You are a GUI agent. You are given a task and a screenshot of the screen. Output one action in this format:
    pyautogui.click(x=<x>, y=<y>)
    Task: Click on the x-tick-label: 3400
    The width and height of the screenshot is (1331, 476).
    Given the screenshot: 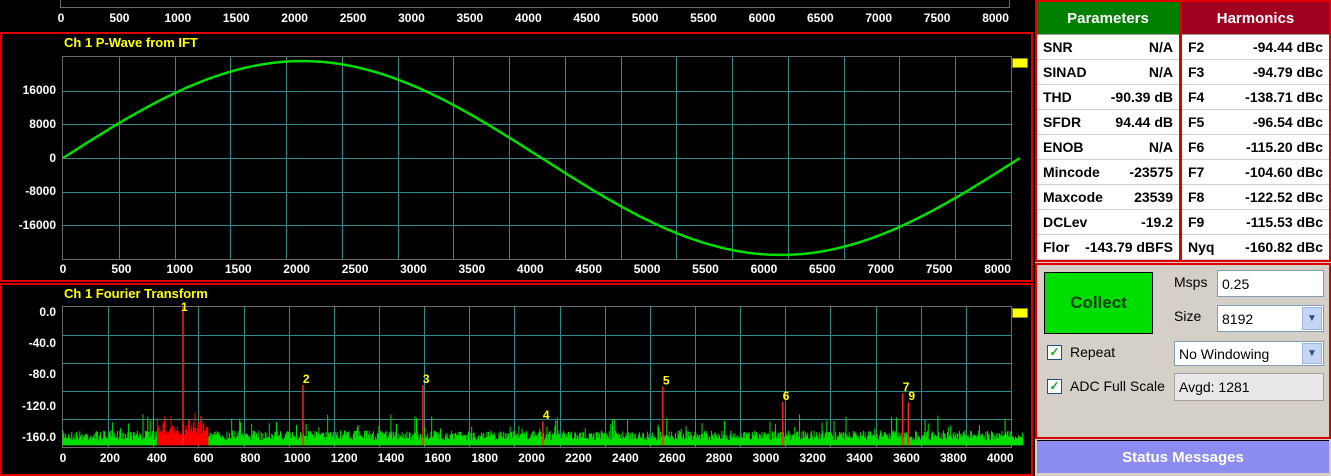 What is the action you would take?
    pyautogui.click(x=859, y=458)
    